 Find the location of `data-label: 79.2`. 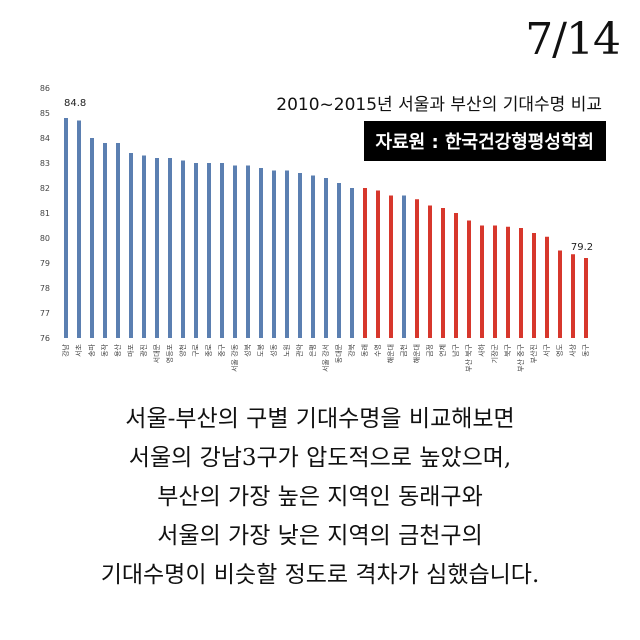

data-label: 79.2 is located at coordinates (582, 247).